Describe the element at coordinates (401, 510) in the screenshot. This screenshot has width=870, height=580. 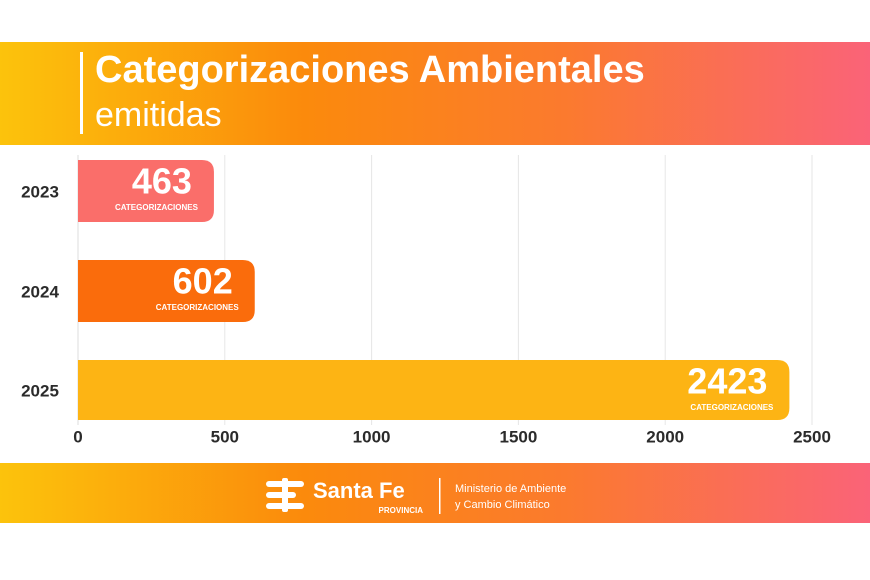
I see `brand-sub: PROVINCIA` at that location.